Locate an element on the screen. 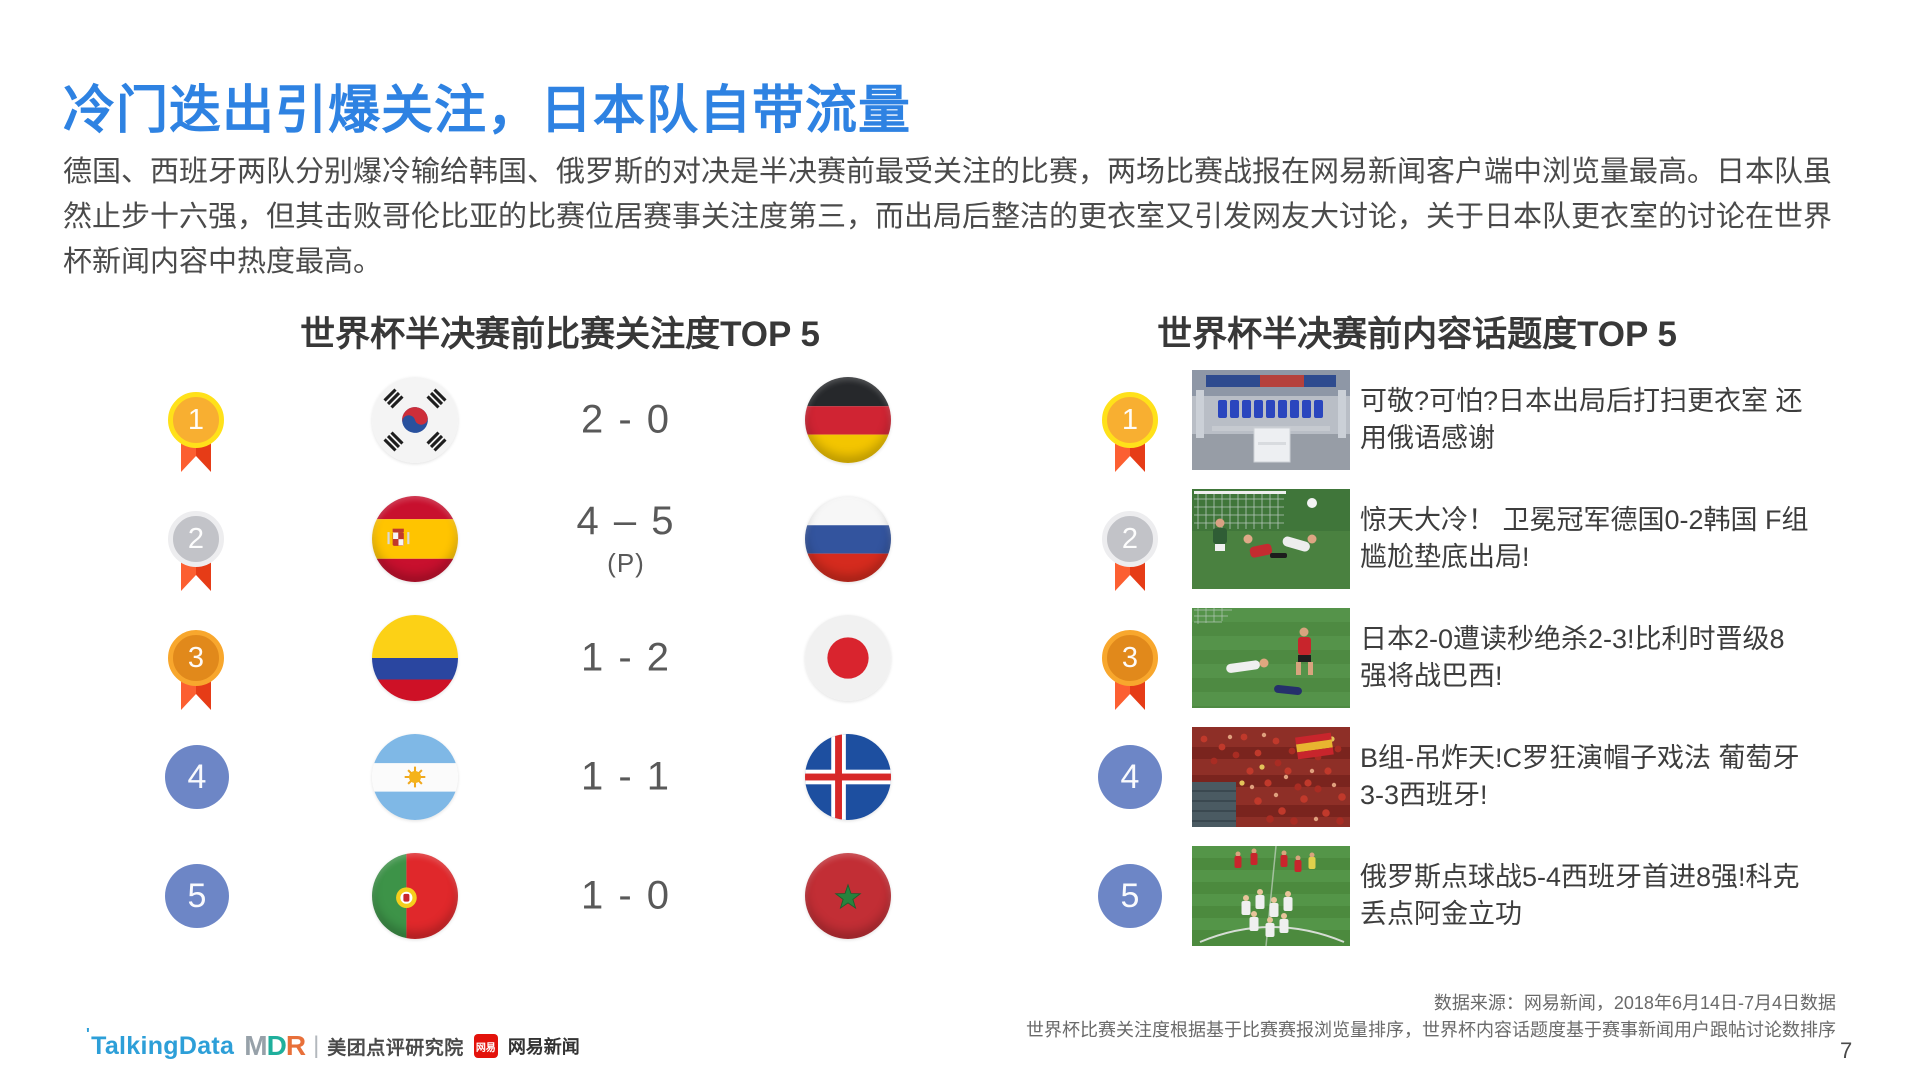 The width and height of the screenshot is (1921, 1080). talkingdata-tick: ' is located at coordinates (88, 1034).